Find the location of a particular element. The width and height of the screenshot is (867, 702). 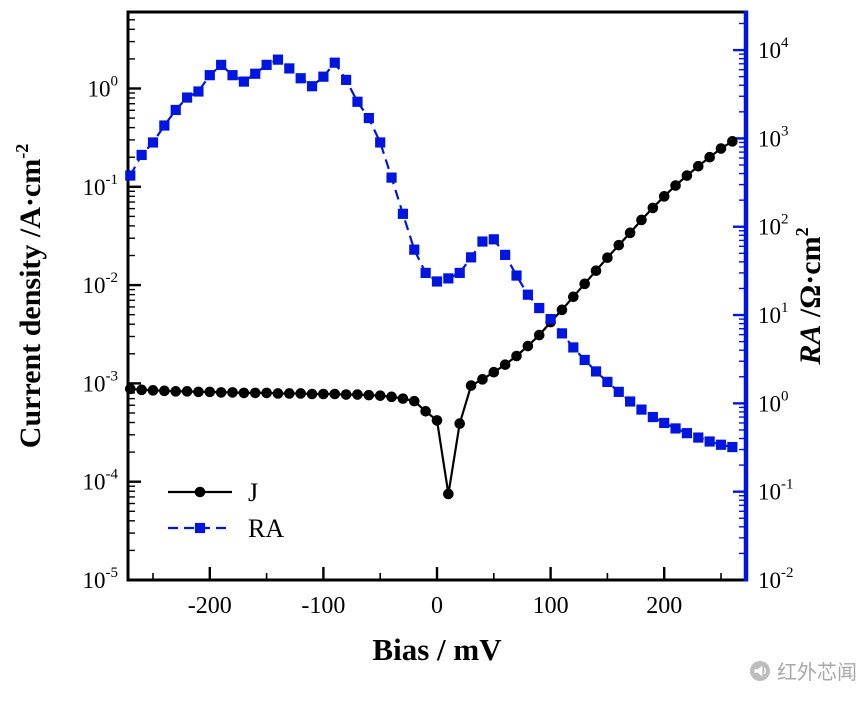

legend-marker-RA is located at coordinates (200, 528).